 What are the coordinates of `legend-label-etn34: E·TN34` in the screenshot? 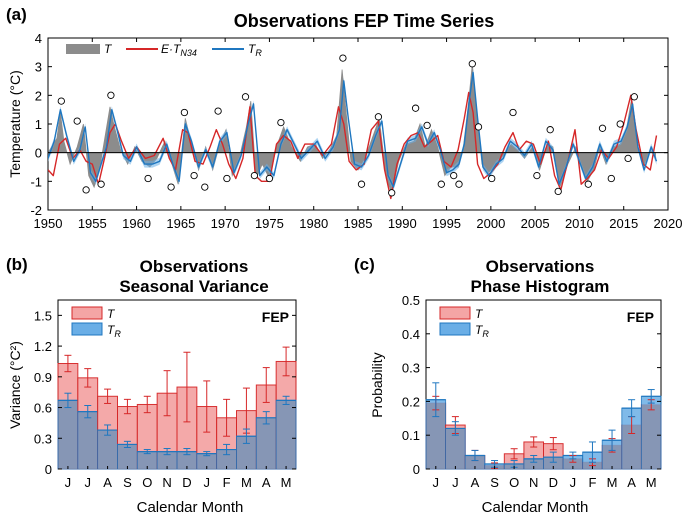 It's located at (179, 50).